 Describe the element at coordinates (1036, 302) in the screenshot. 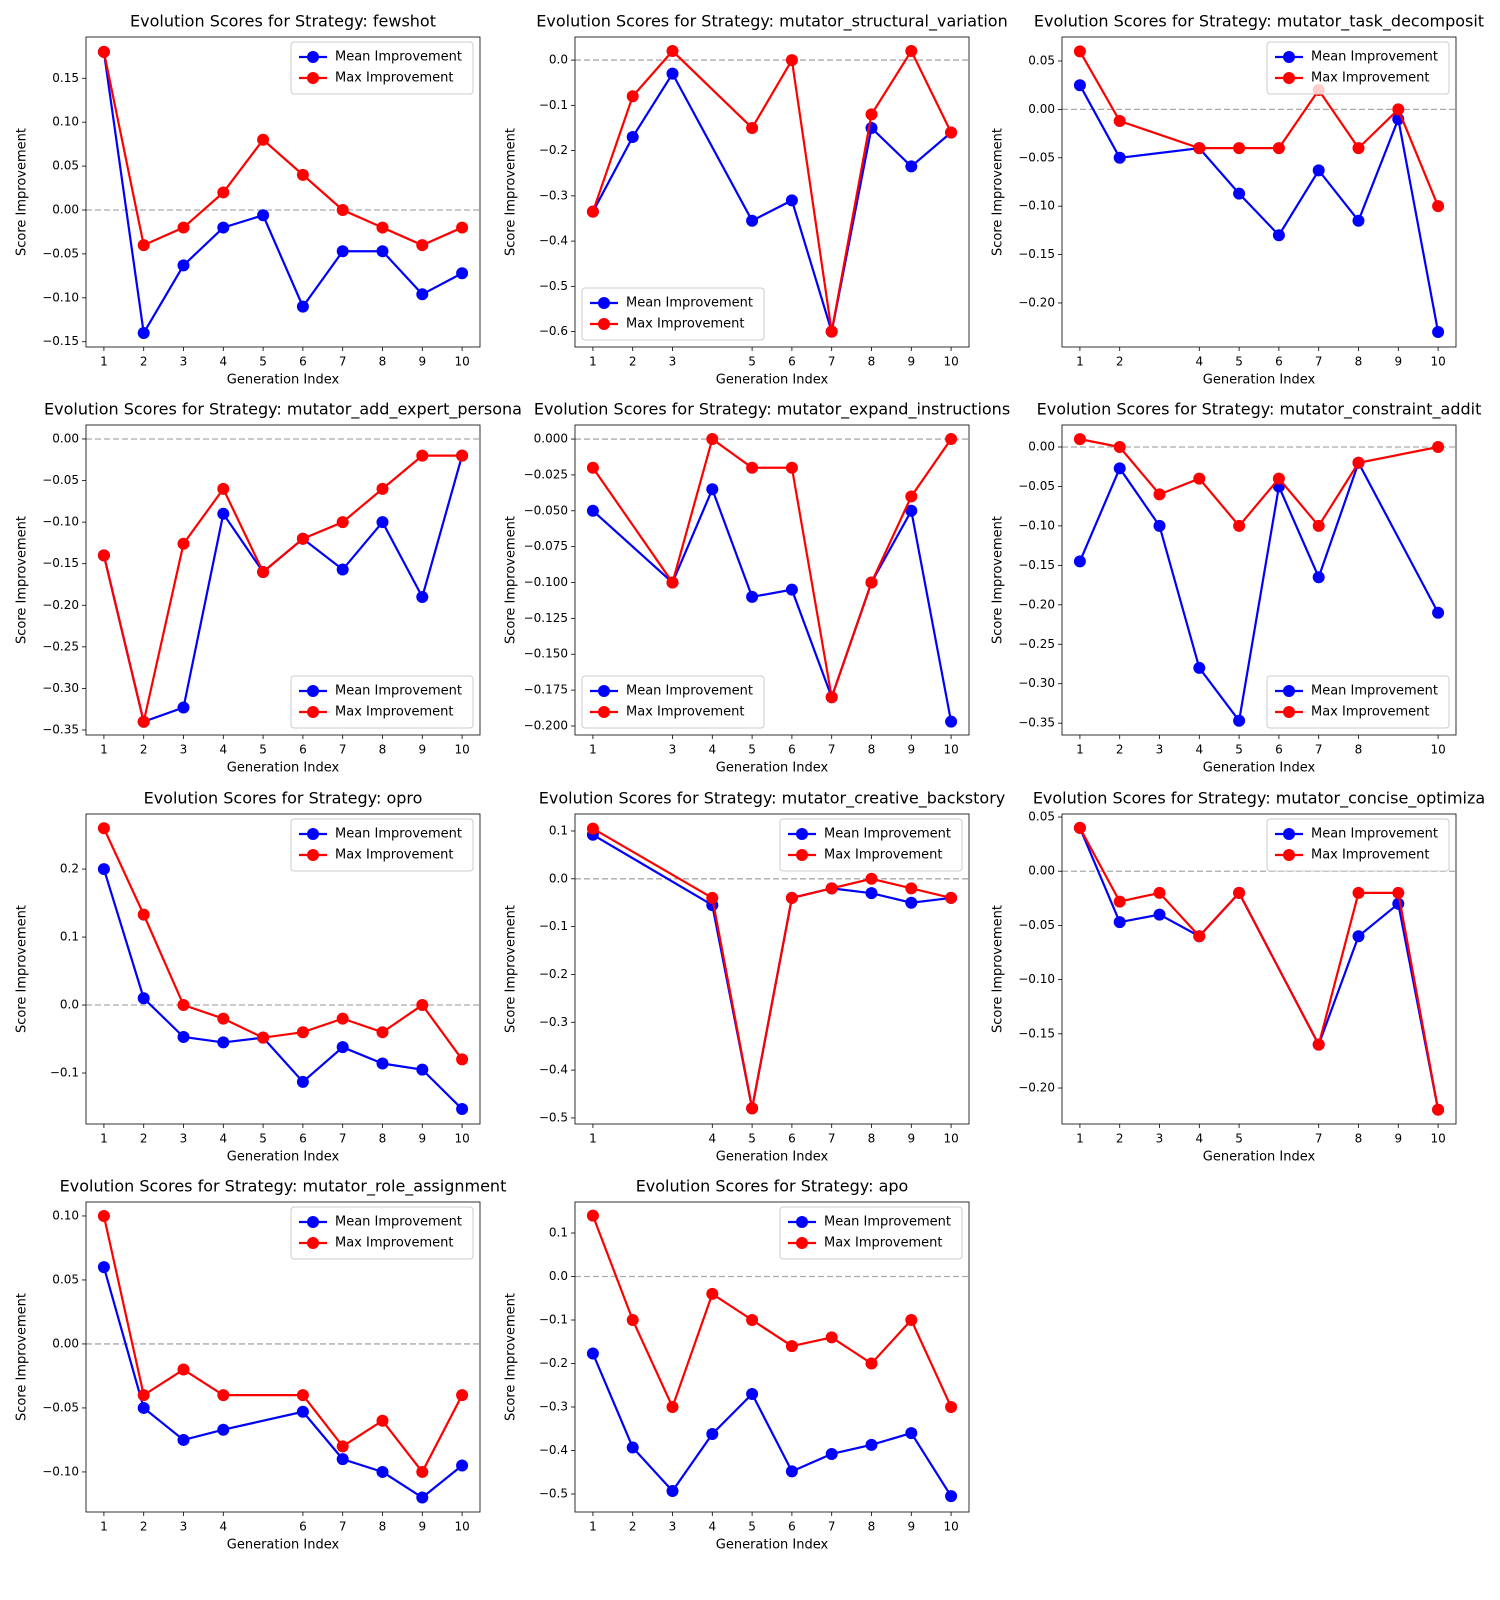

I see `y-tick-label: −0.20` at that location.